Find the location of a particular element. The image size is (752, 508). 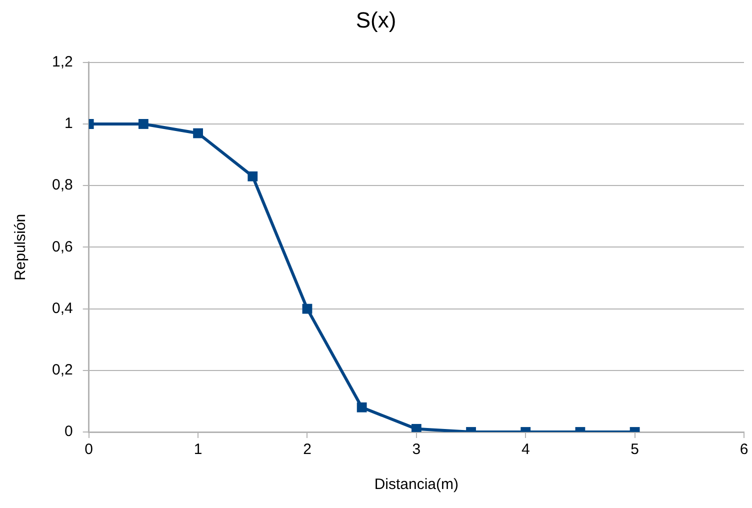

y-tick-label: 0,8 is located at coordinates (62, 185).